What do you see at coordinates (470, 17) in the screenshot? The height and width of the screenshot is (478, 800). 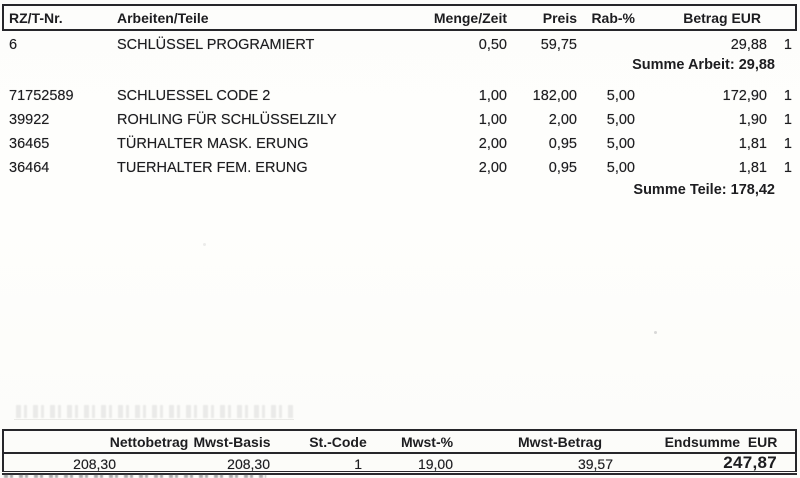 I see `column-header-menge-zeit: Menge/Zeit` at bounding box center [470, 17].